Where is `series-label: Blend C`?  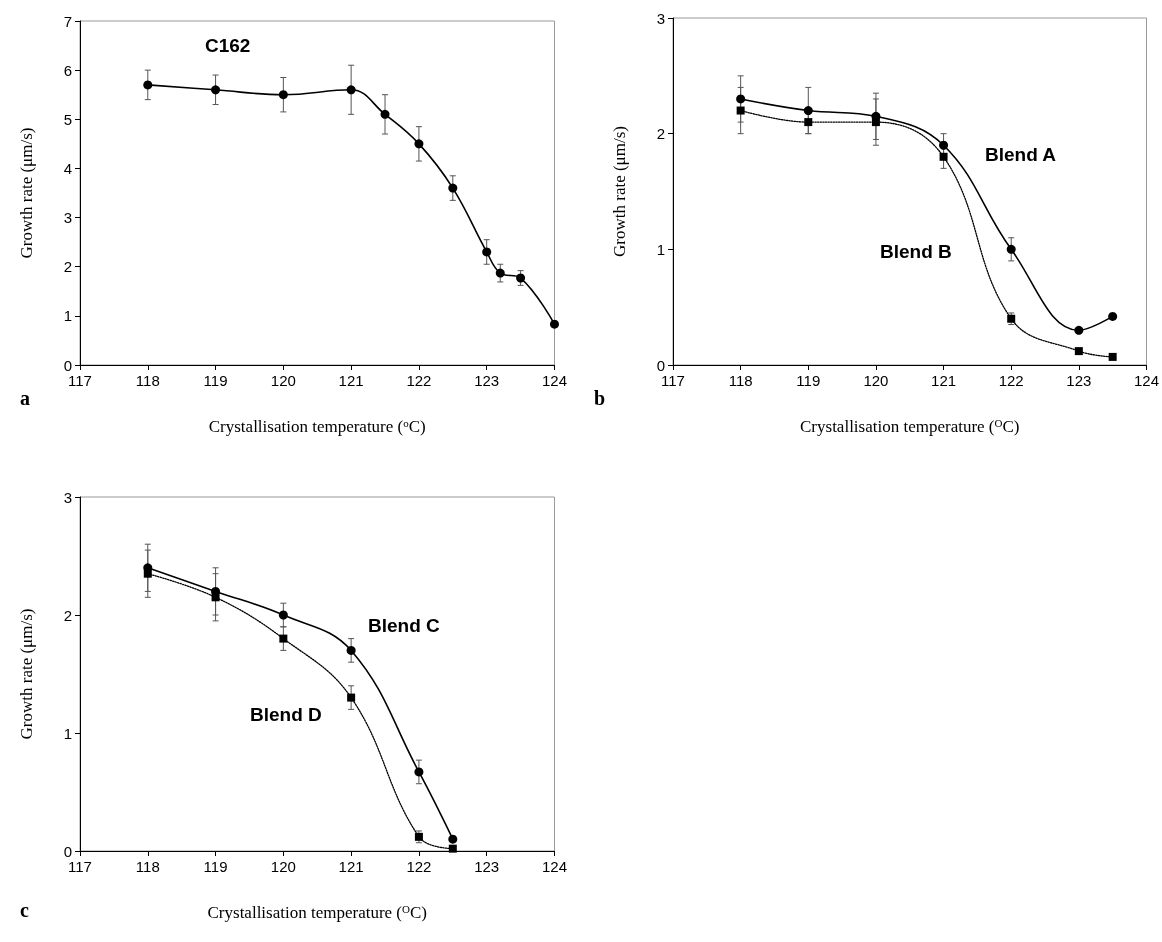
series-label: Blend C is located at coordinates (404, 625).